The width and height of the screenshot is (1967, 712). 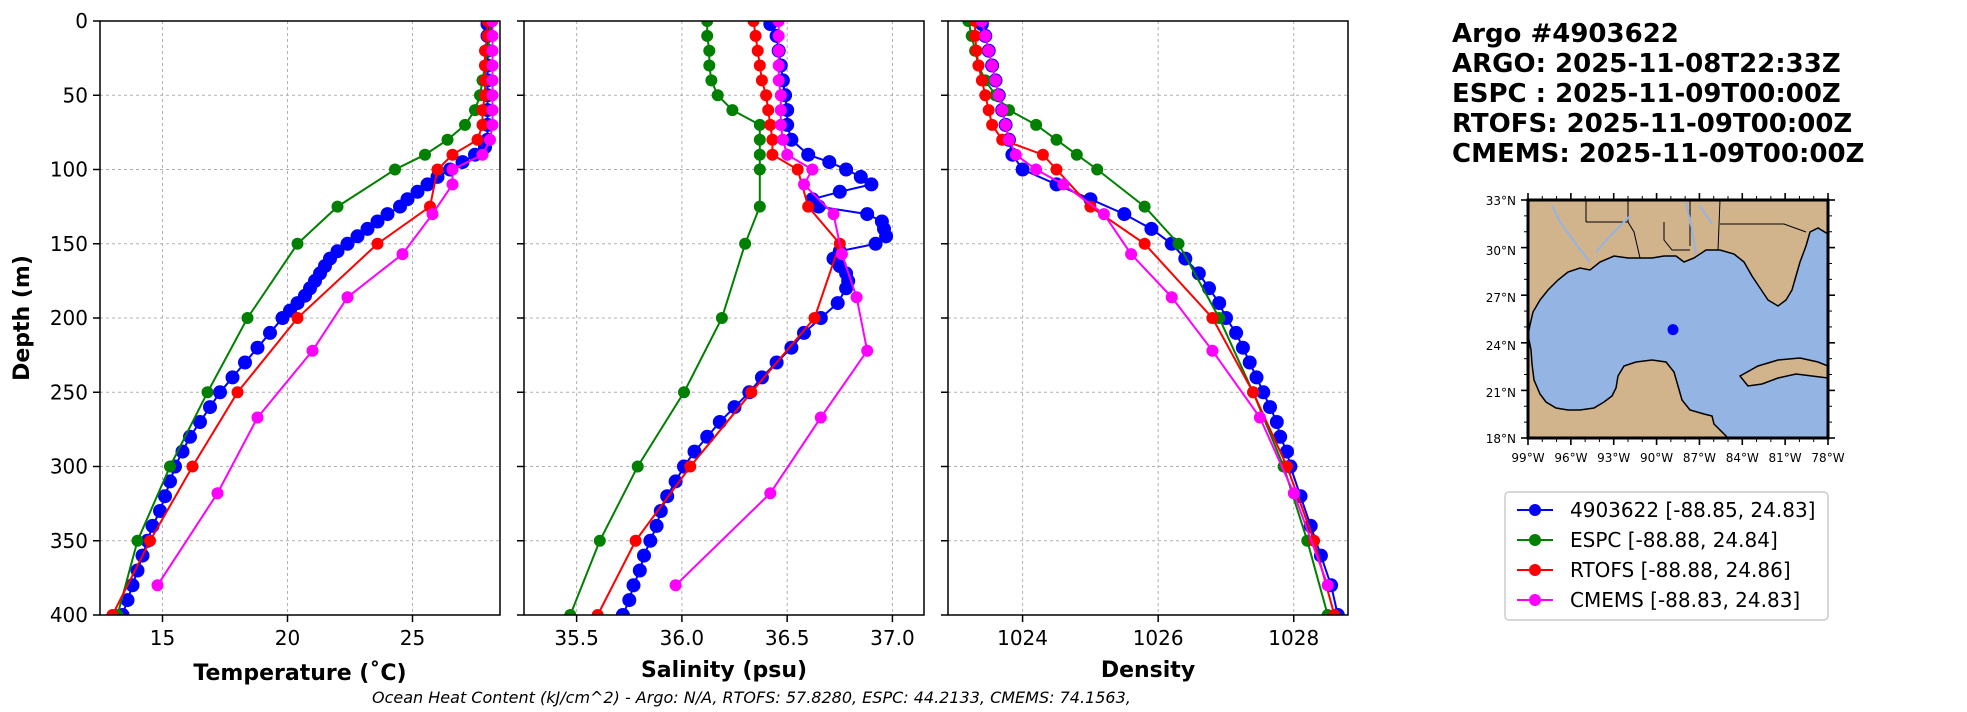 What do you see at coordinates (1680, 570) in the screenshot?
I see `legend-label-rtofs: RTOFS [-88.88, 24.86]` at bounding box center [1680, 570].